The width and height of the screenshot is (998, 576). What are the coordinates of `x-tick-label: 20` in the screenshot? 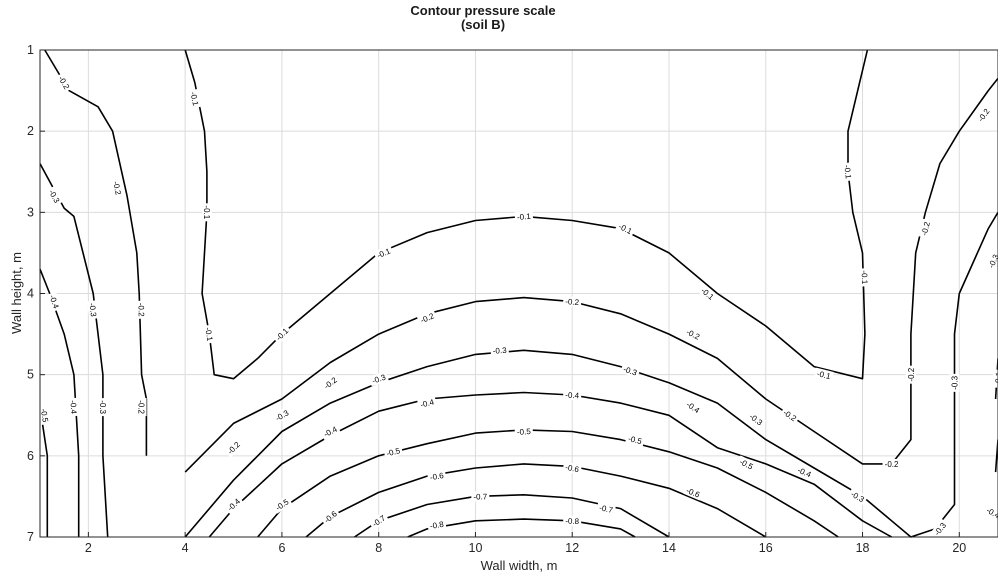 It's located at (959, 548).